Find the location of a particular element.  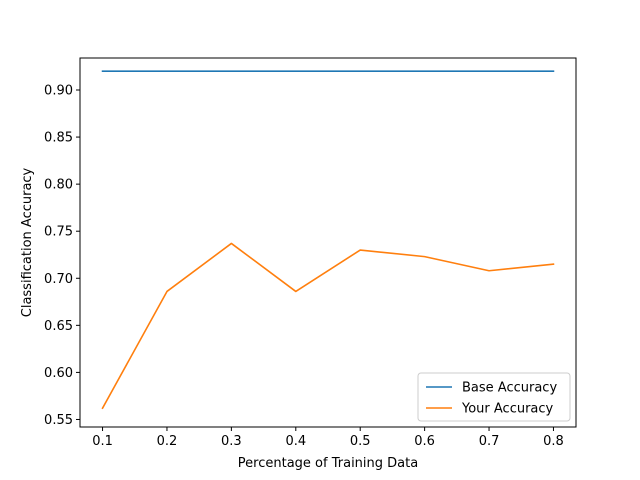

legend-label-0: Base Accuracy is located at coordinates (509, 388).